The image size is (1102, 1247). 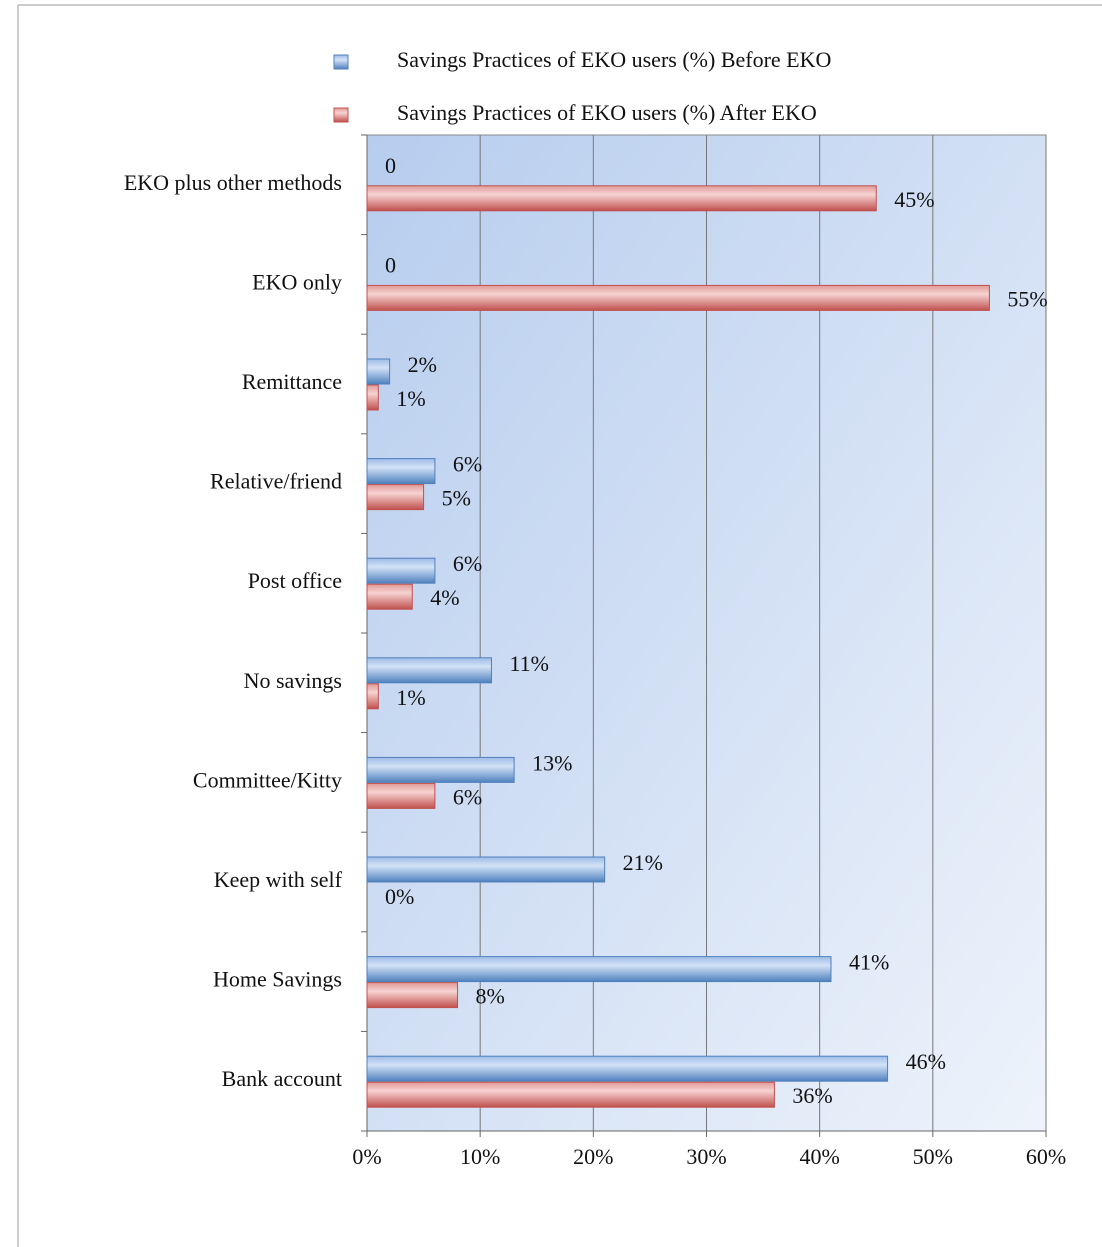 I want to click on y-tick-label: Post office, so click(x=295, y=580).